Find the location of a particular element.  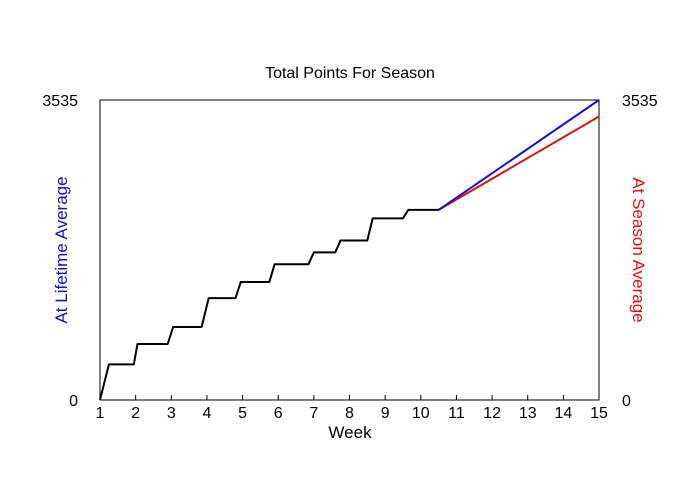

x-tick-label: 6 is located at coordinates (278, 413).